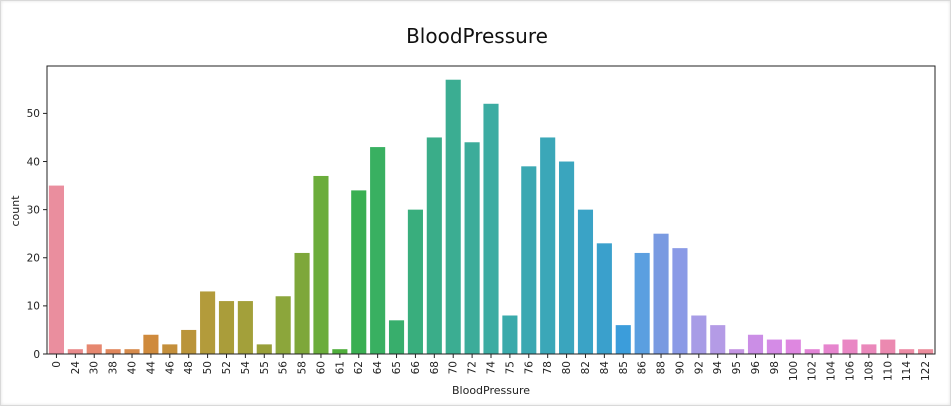 The width and height of the screenshot is (951, 406). Describe the element at coordinates (605, 368) in the screenshot. I see `x-tick-label: 84` at that location.